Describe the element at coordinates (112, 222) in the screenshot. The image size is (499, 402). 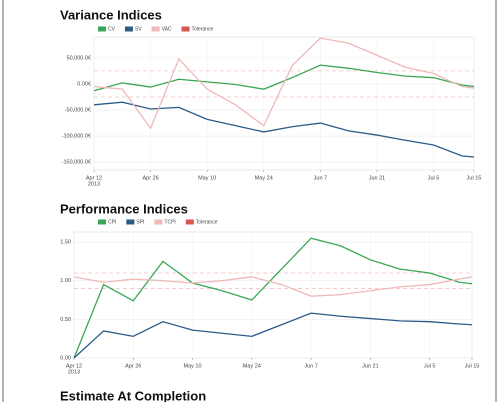
I see `legend-label: CPI` at that location.